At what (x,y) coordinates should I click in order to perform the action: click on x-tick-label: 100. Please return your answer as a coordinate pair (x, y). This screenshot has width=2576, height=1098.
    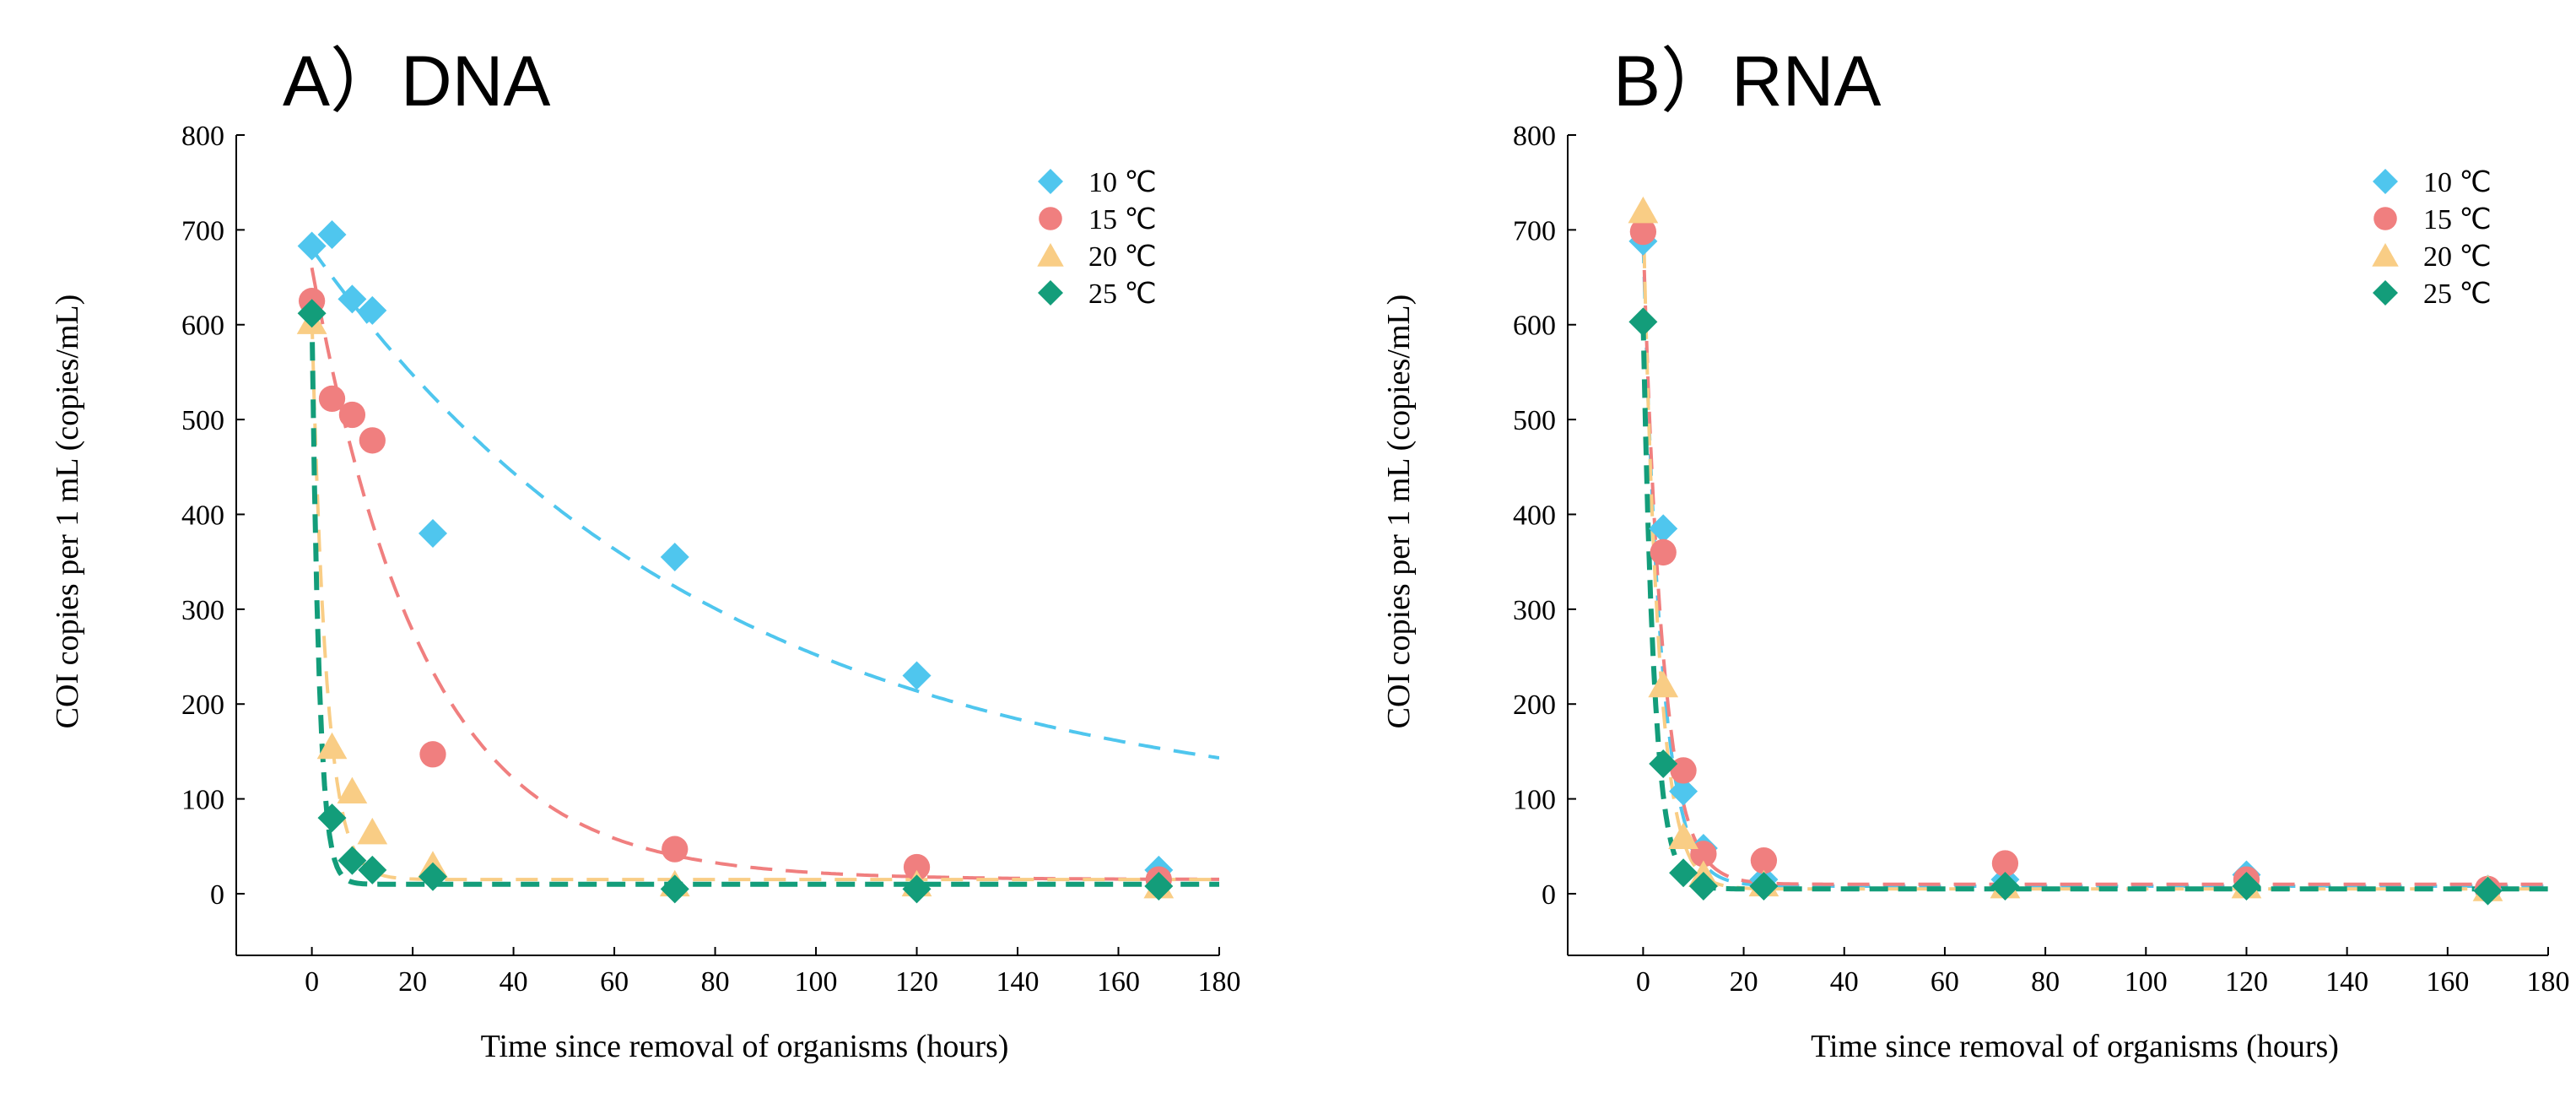
    Looking at the image, I should click on (2146, 982).